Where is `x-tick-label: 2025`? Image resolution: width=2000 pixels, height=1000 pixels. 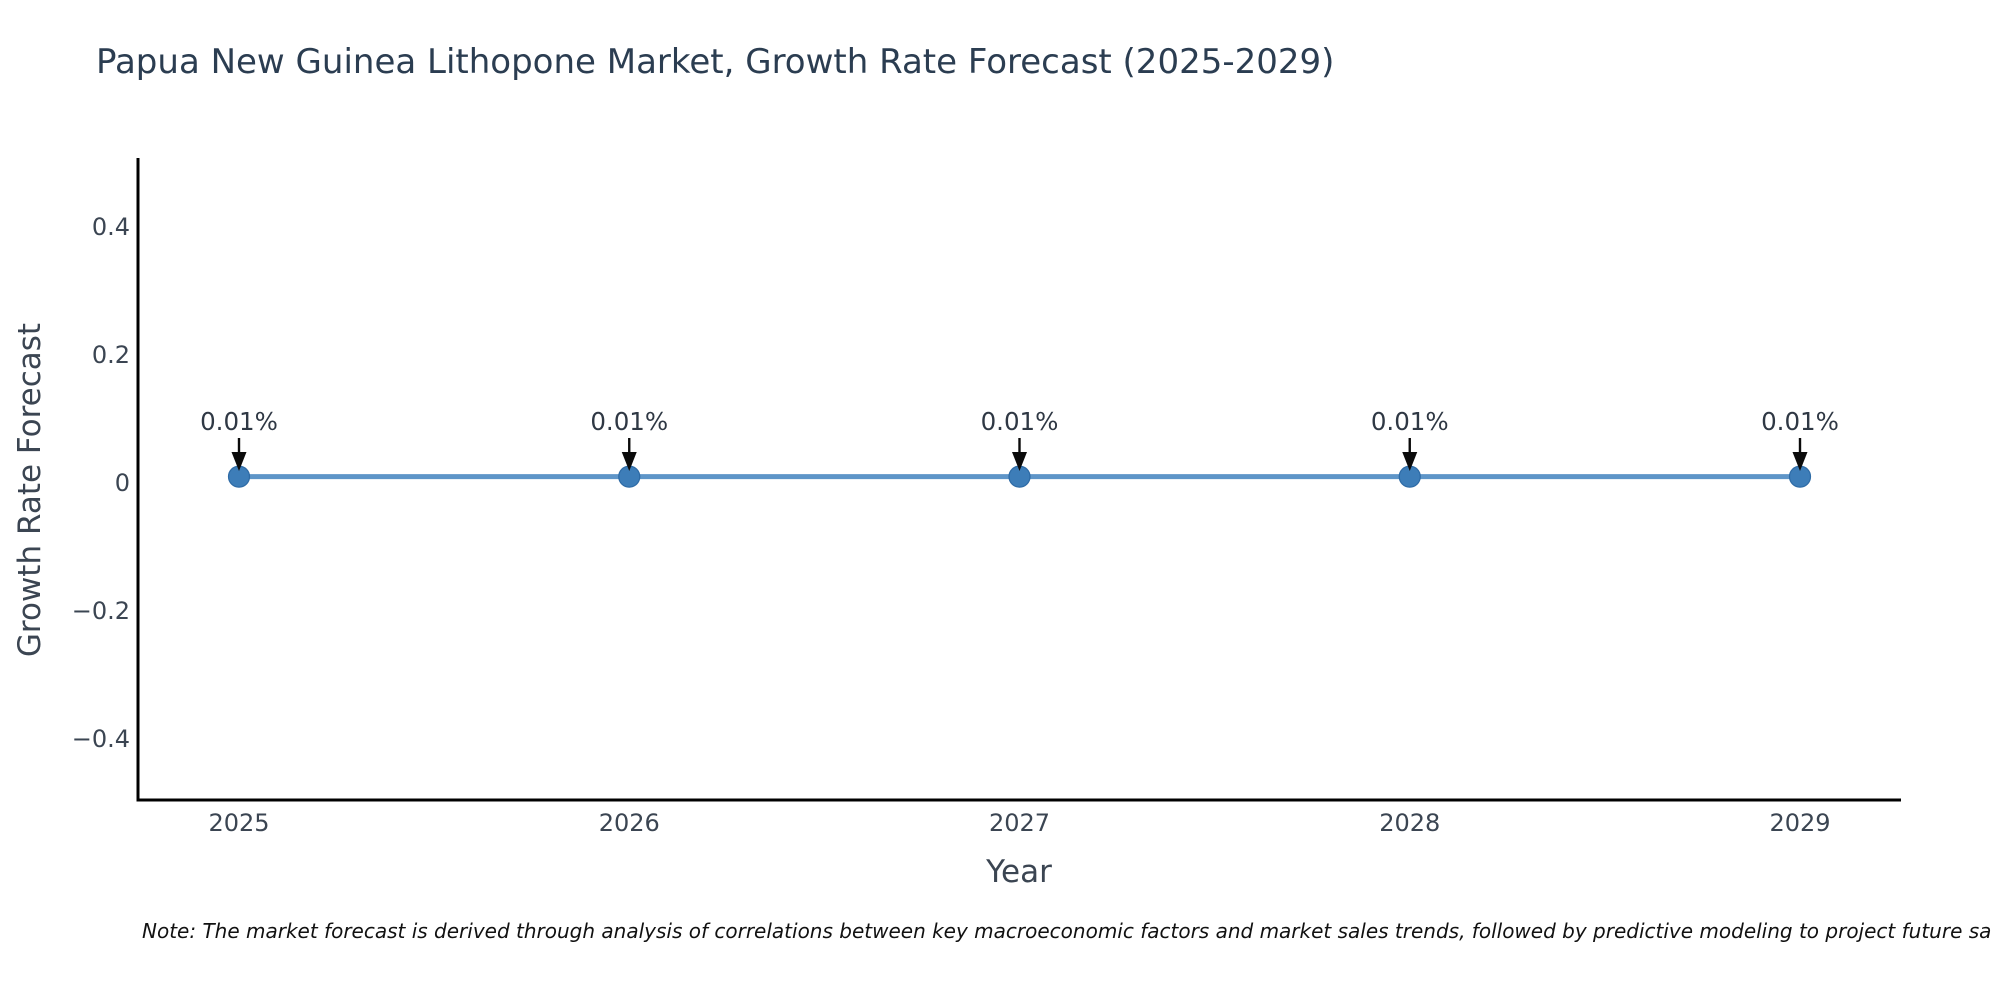
x-tick-label: 2025 is located at coordinates (238, 823).